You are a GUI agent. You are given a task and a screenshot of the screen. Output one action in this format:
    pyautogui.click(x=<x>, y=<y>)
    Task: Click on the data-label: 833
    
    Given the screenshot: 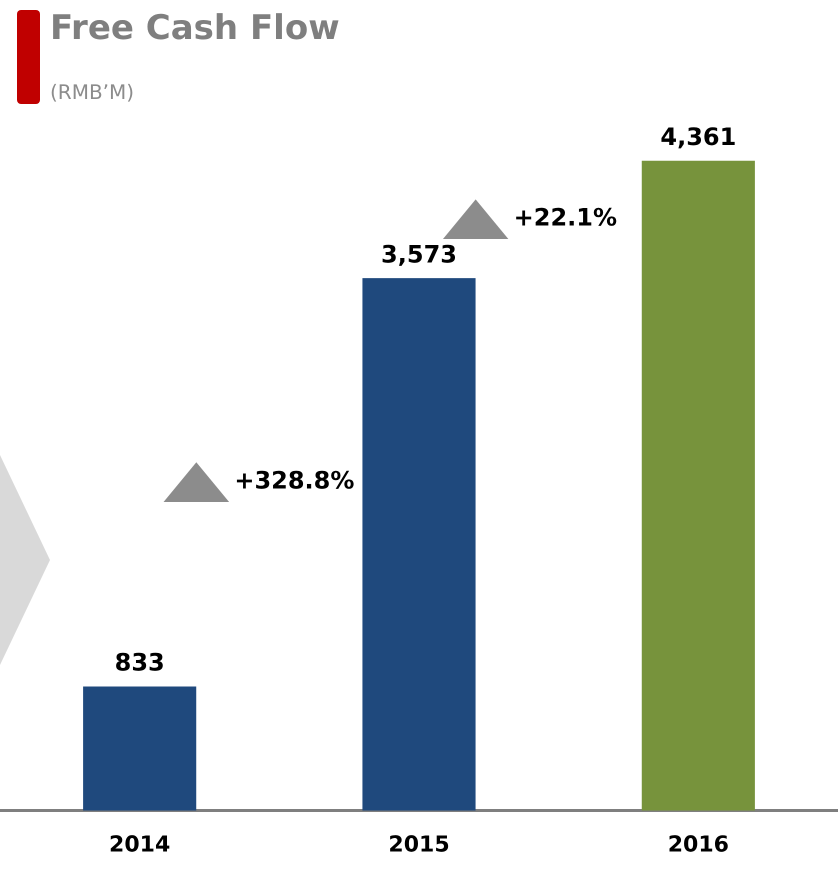 What is the action you would take?
    pyautogui.click(x=139, y=662)
    